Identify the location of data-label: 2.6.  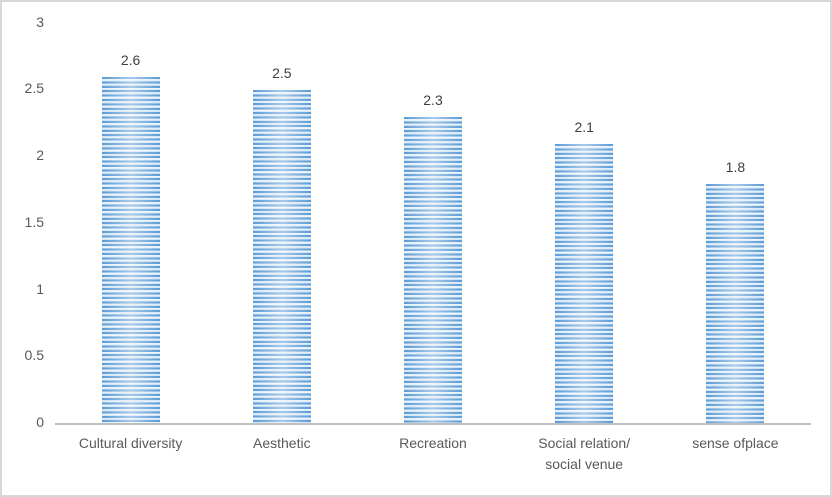
(130, 59).